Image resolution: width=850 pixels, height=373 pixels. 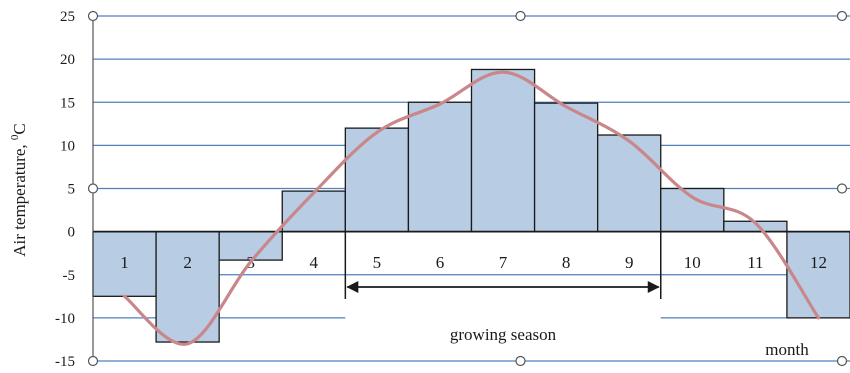 What do you see at coordinates (65, 189) in the screenshot?
I see `y-tick-labels: -15 -10 -5 0 5 10 15 20 25` at bounding box center [65, 189].